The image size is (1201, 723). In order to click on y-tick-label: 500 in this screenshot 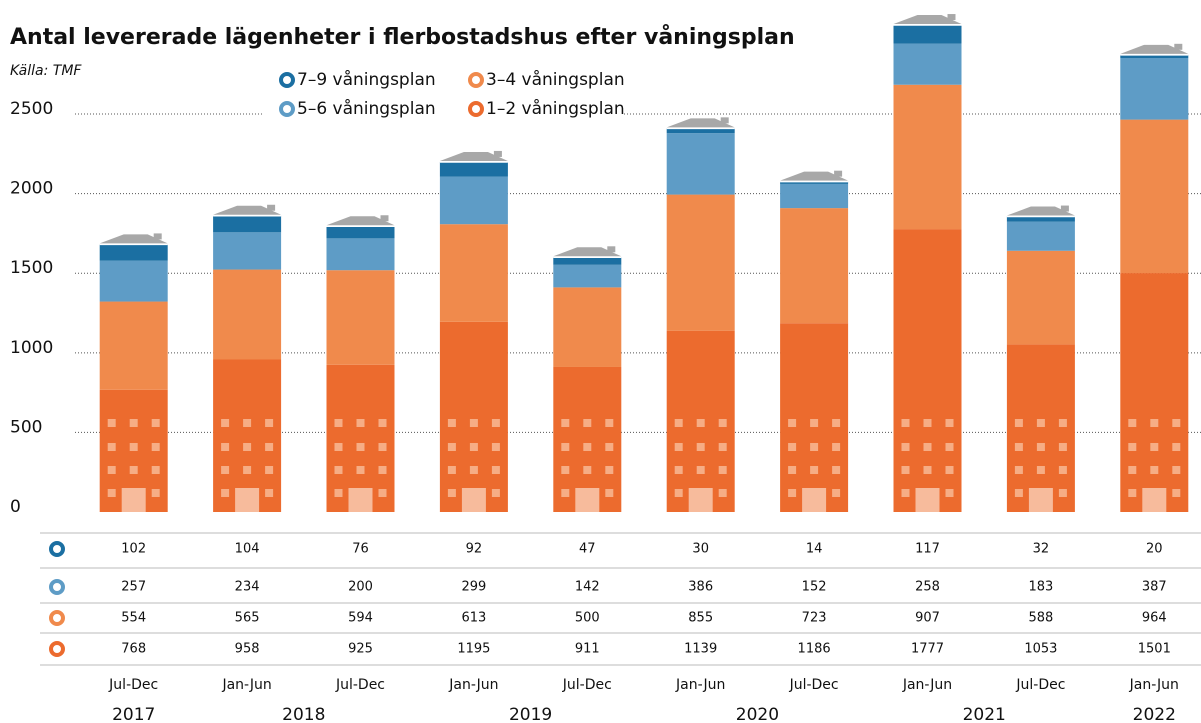, I will do `click(26, 427)`.